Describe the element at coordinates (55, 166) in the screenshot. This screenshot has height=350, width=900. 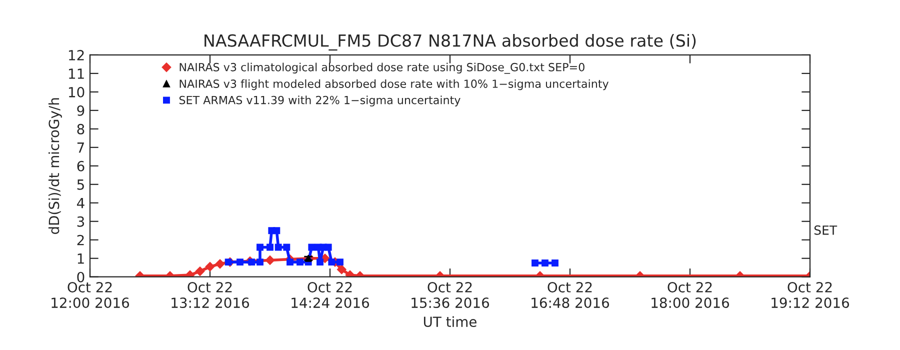
I see `y-axis-title: dD(Si)/dt microGy/h` at that location.